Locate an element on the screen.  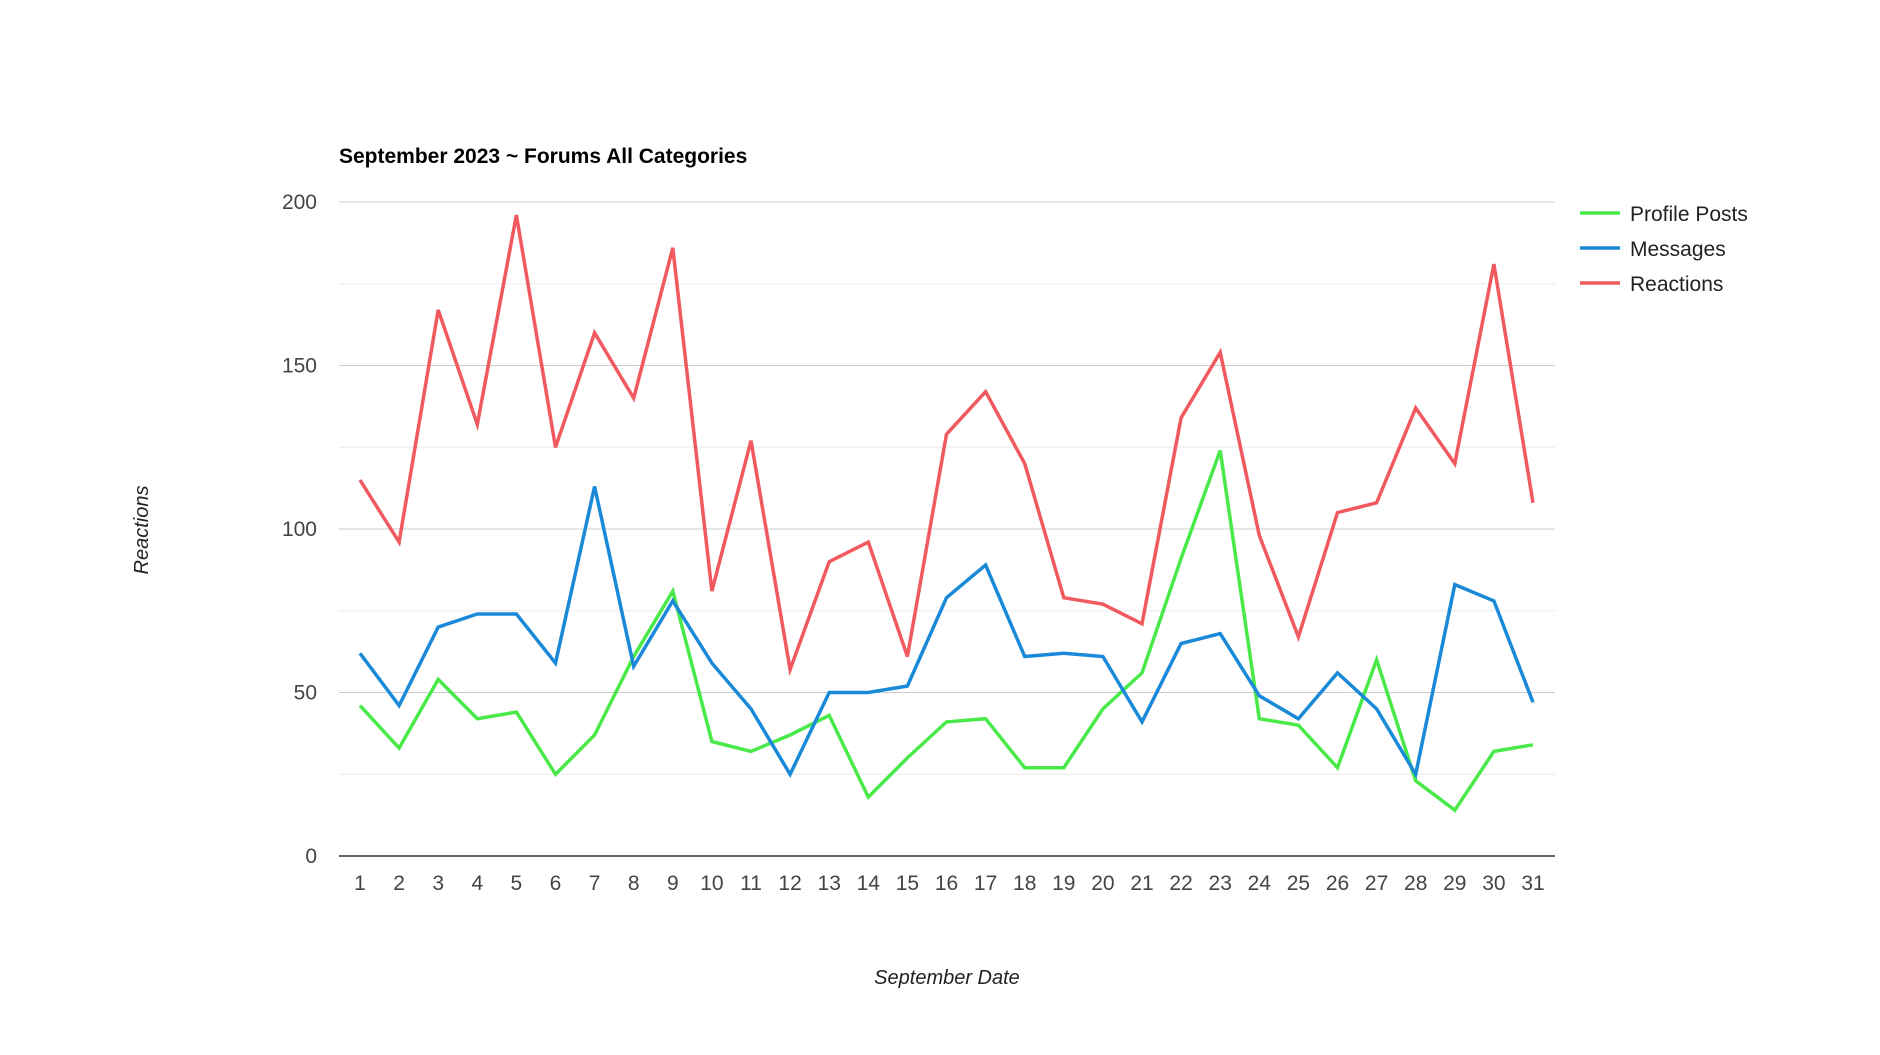
x-tick-label: 13 is located at coordinates (829, 883).